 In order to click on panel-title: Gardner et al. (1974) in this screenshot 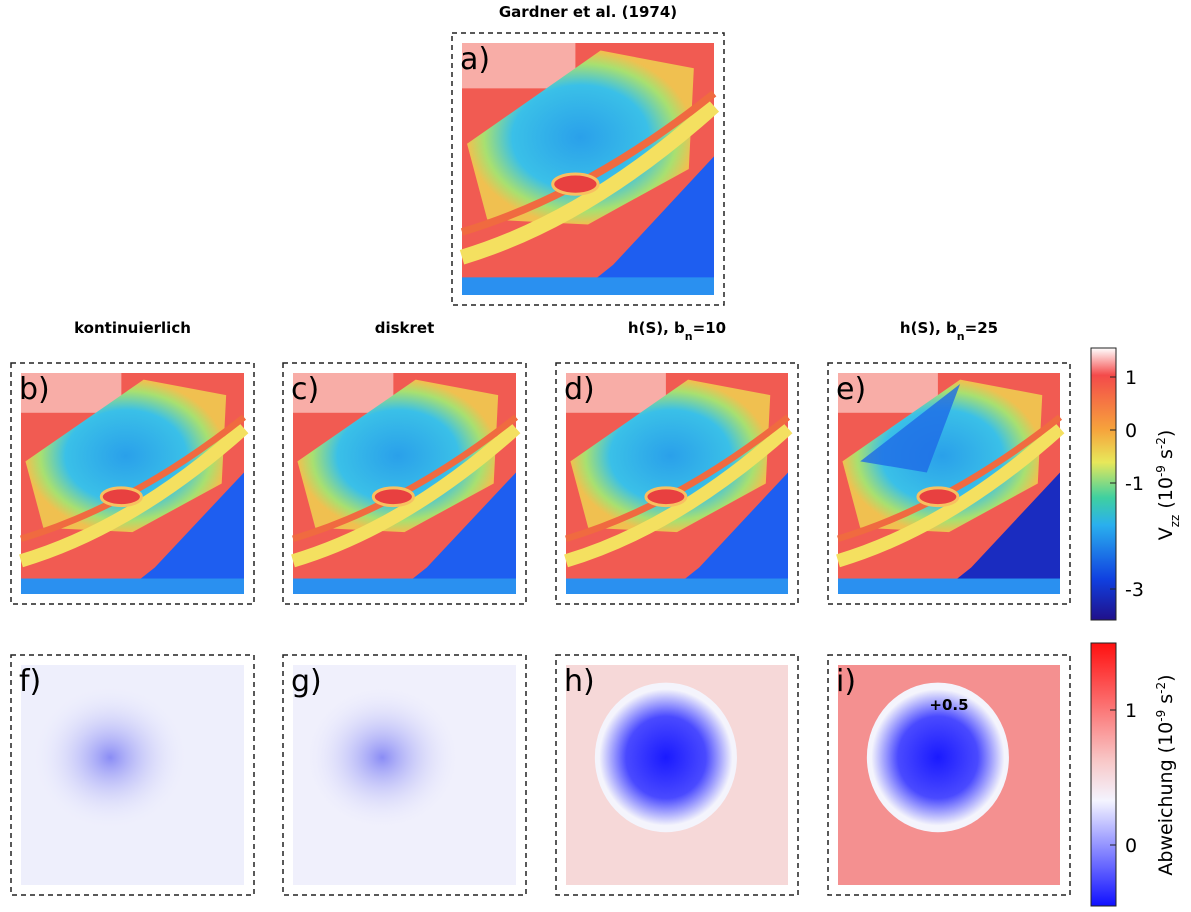, I will do `click(588, 12)`.